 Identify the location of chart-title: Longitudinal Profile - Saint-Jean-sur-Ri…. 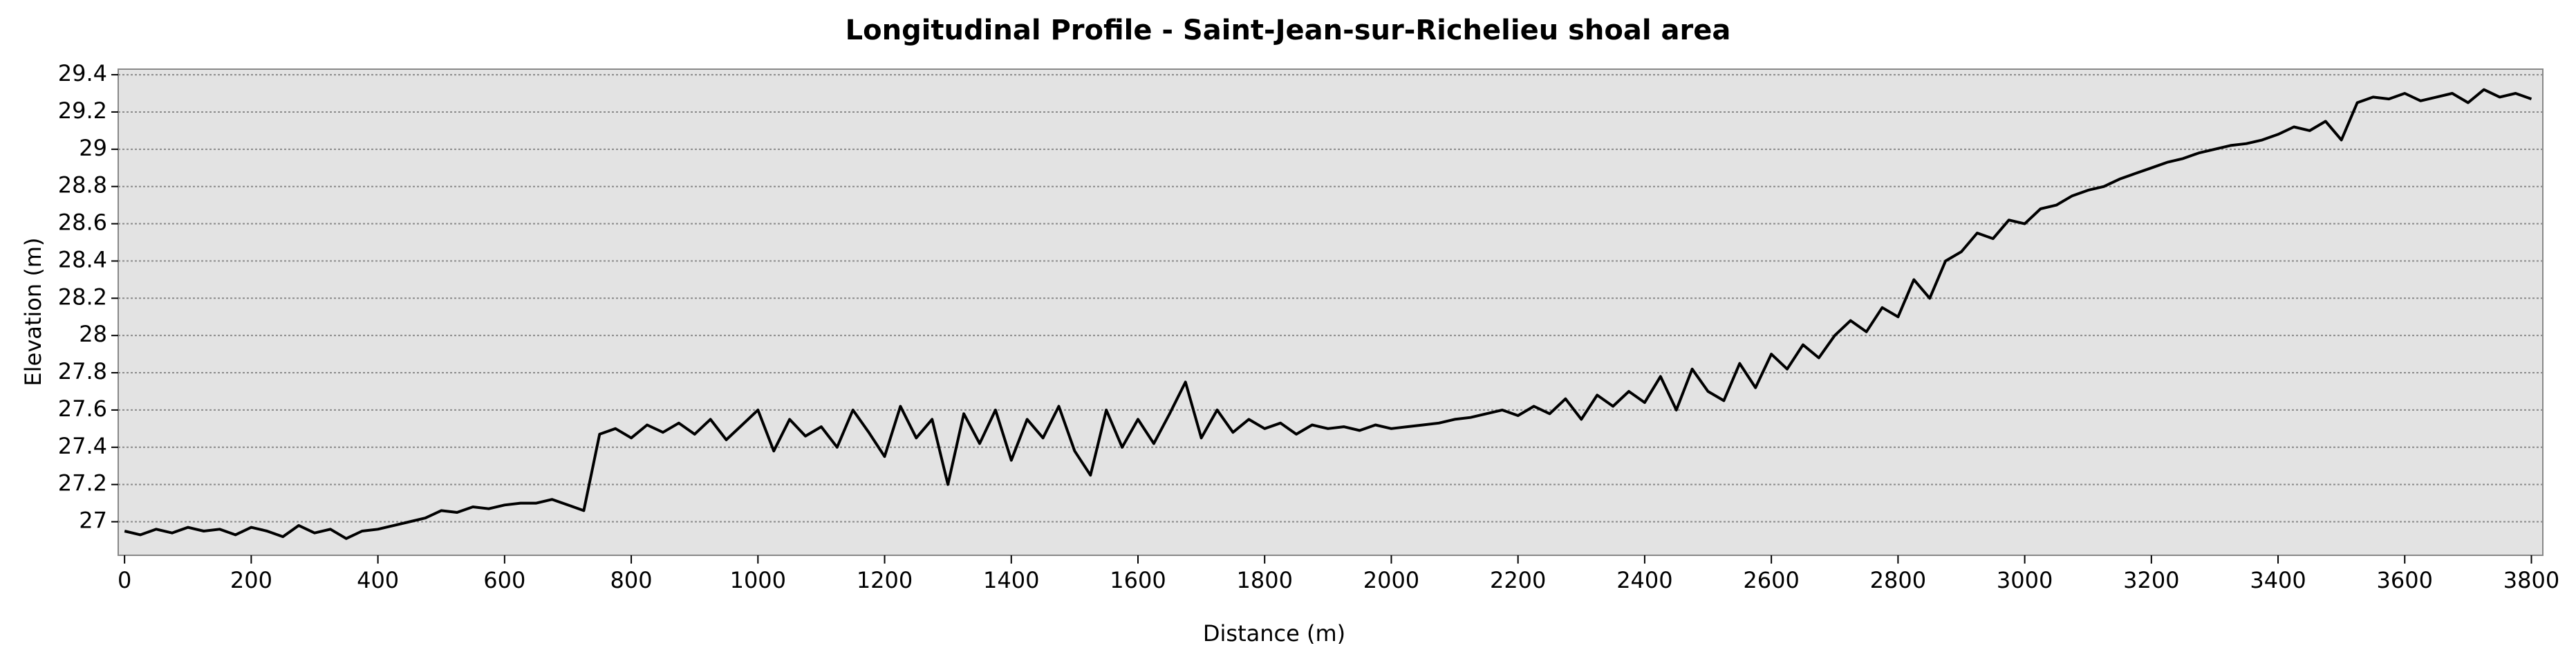
(1288, 30).